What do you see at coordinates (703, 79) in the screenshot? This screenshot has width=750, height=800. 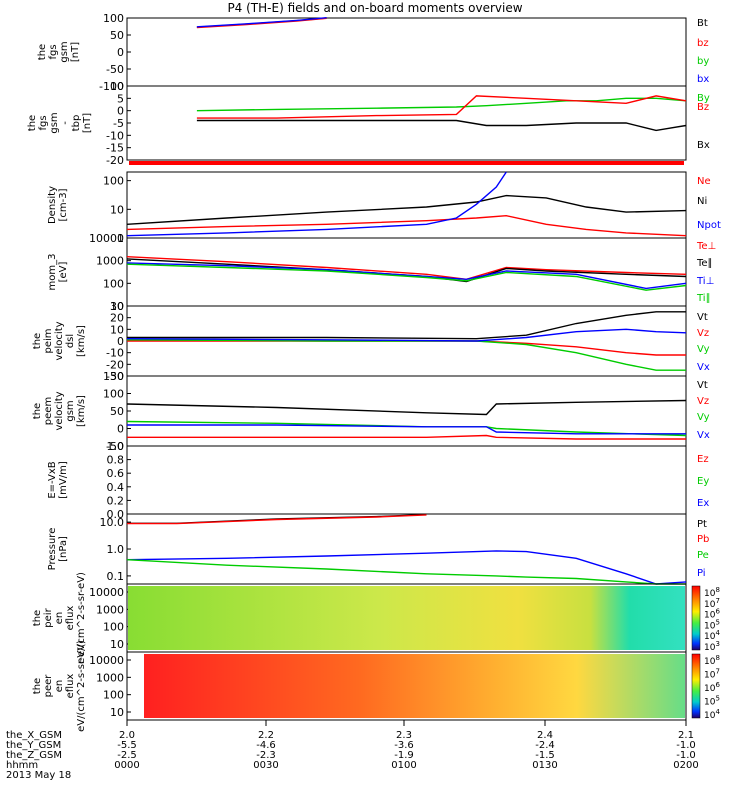 I see `legend-bx: bx` at bounding box center [703, 79].